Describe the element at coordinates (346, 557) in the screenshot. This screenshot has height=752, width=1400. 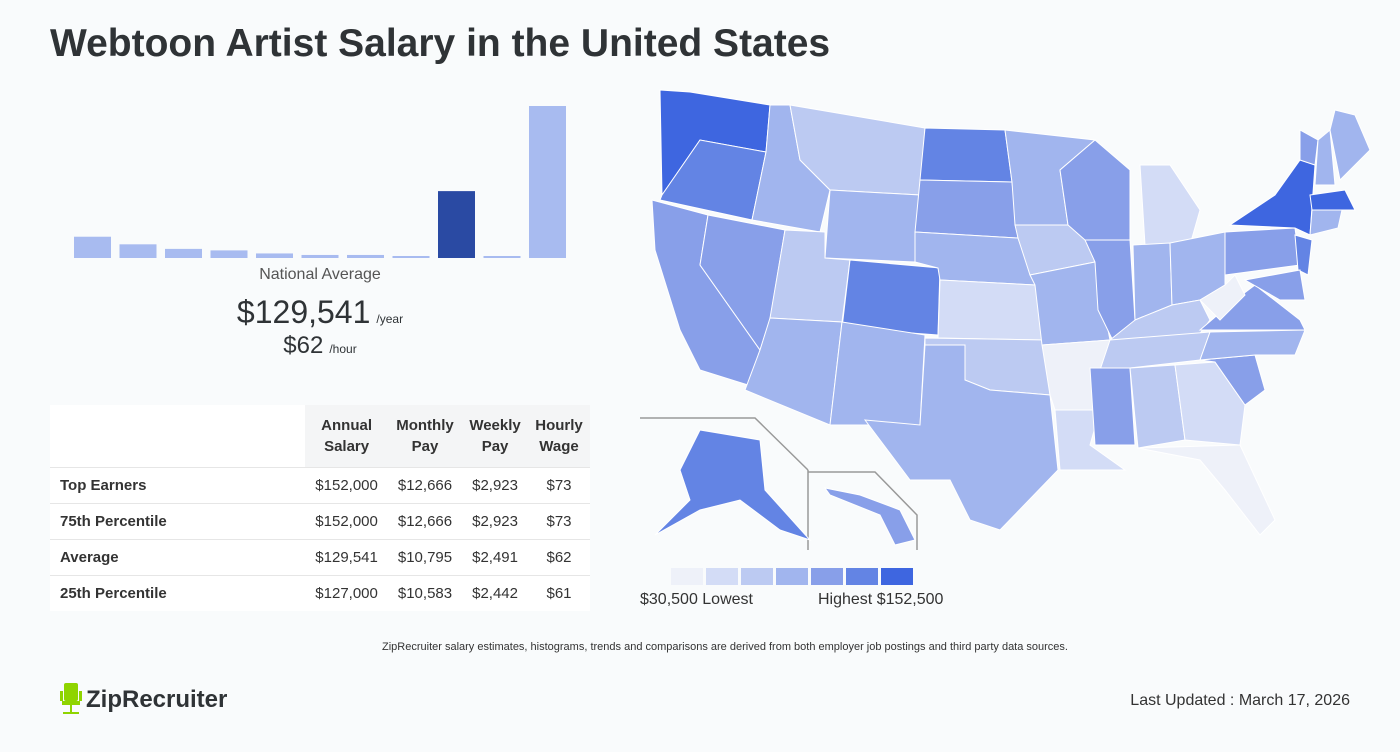
I see `table-cell: $129,541` at that location.